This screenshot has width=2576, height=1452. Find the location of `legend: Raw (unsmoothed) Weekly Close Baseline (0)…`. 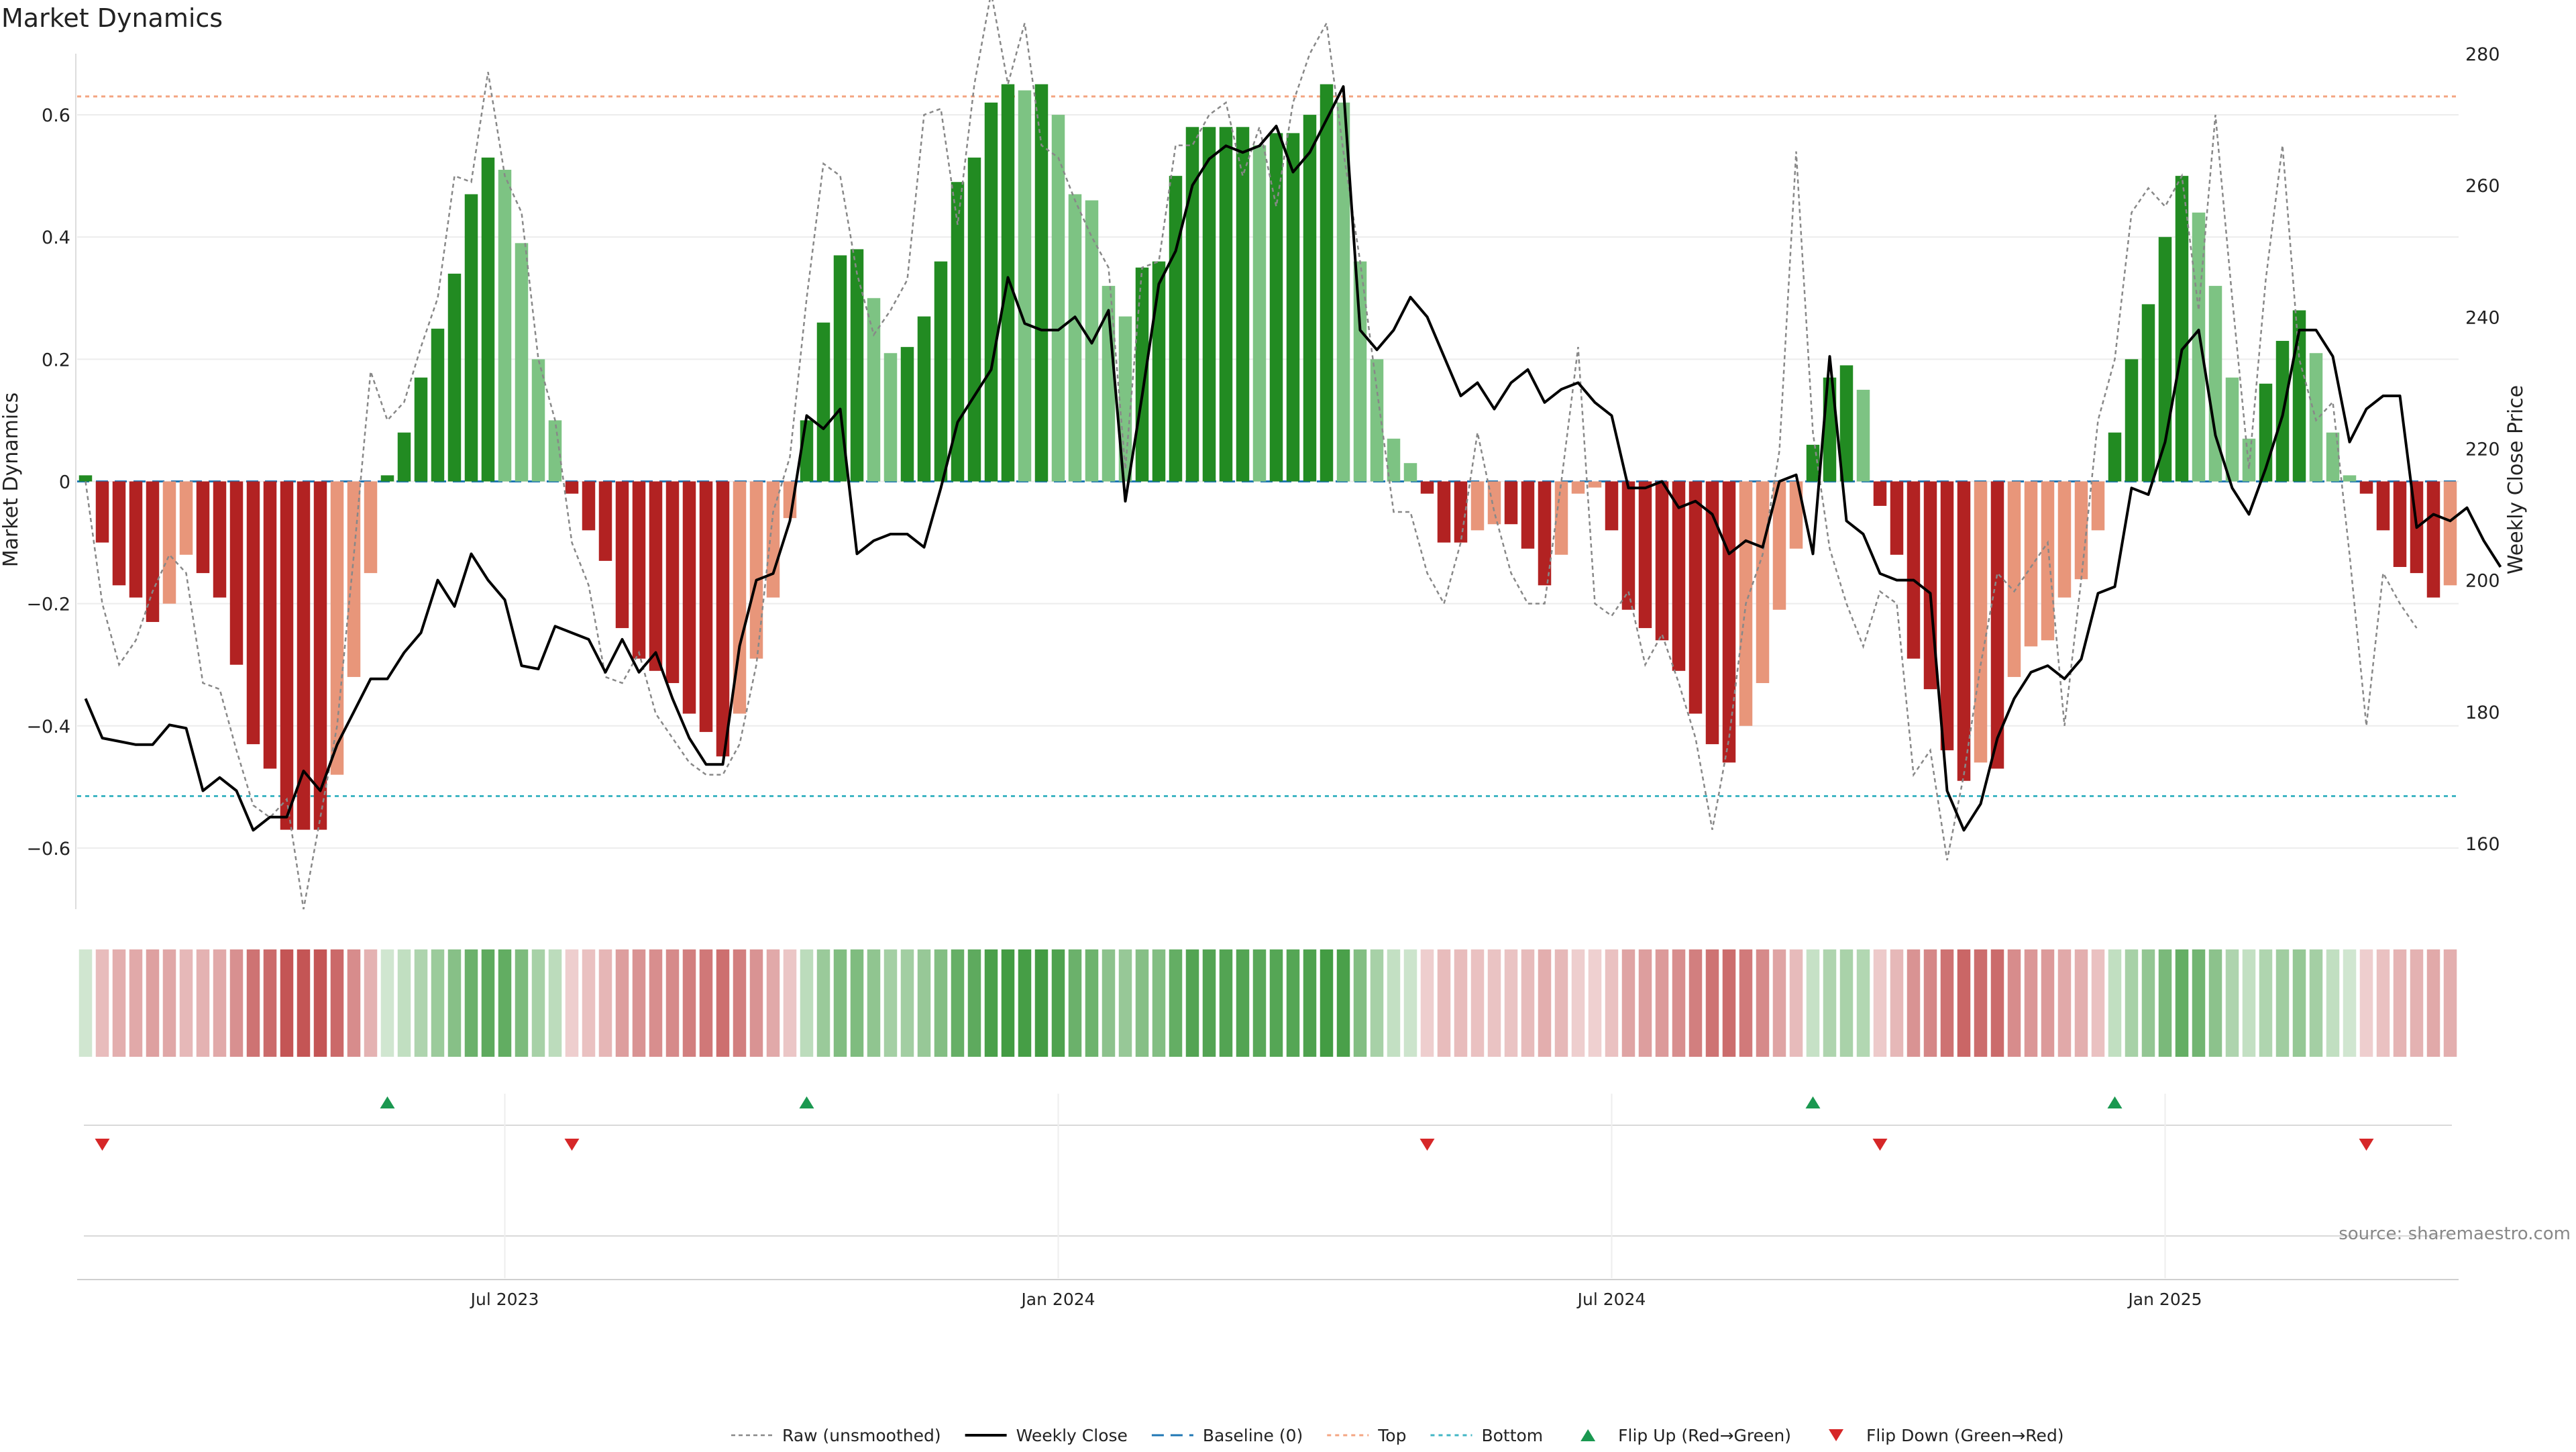

legend: Raw (unsmoothed) Weekly Close Baseline (0)… is located at coordinates (1397, 1436).